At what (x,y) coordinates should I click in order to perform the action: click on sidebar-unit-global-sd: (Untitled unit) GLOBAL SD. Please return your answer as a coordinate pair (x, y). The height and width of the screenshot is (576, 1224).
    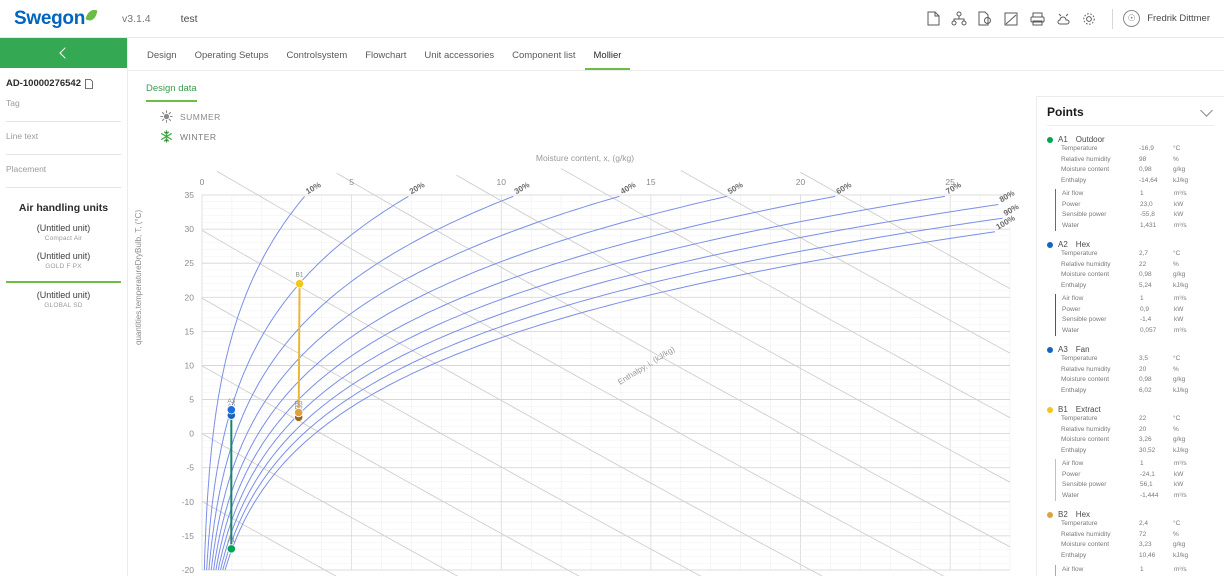
    Looking at the image, I should click on (63, 295).